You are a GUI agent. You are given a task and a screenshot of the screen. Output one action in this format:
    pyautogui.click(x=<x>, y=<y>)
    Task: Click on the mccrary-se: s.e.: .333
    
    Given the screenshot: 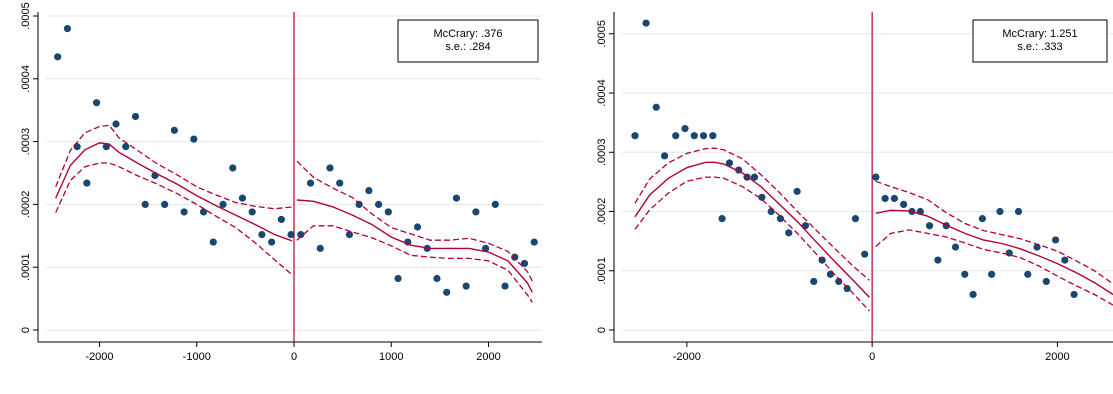 What is the action you would take?
    pyautogui.click(x=1039, y=47)
    